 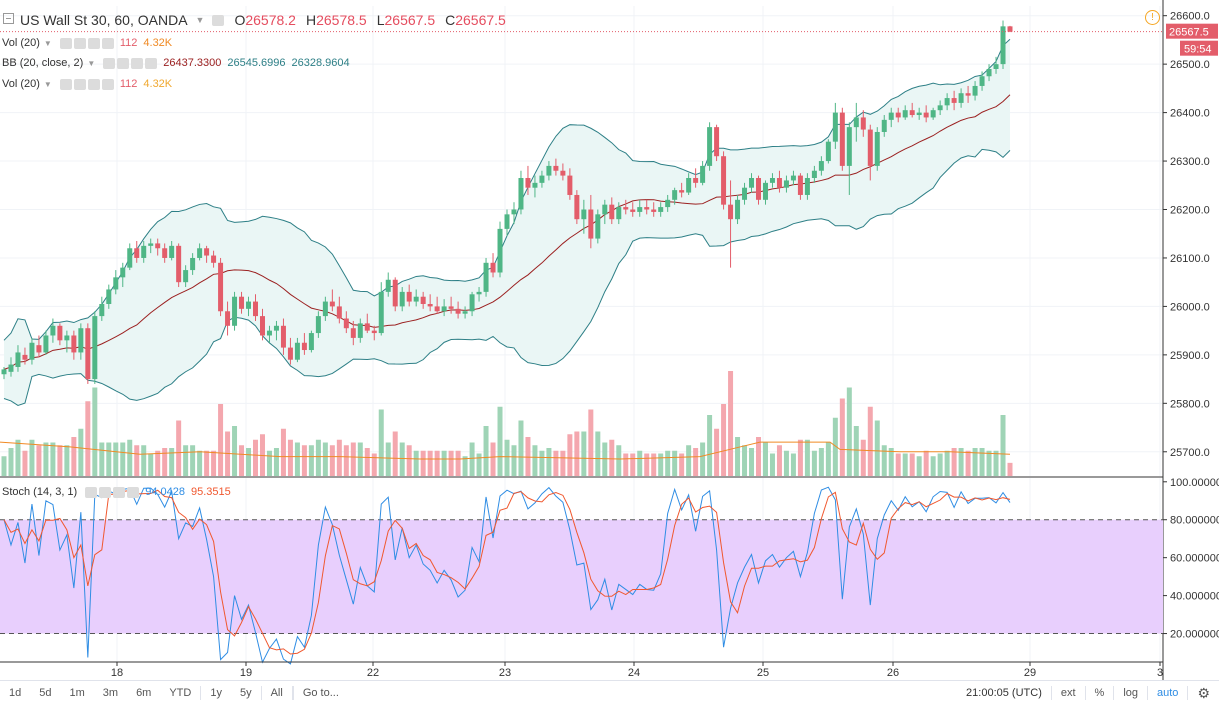 What do you see at coordinates (216, 693) in the screenshot?
I see `range-button-1y: 1y` at bounding box center [216, 693].